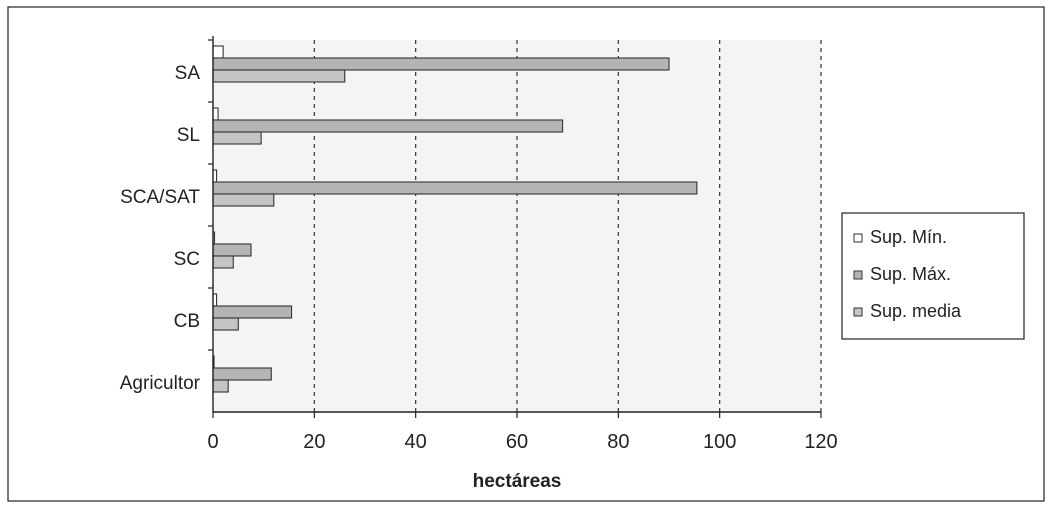 This screenshot has width=1052, height=513. I want to click on legend-label: Sup. Mín., so click(908, 237).